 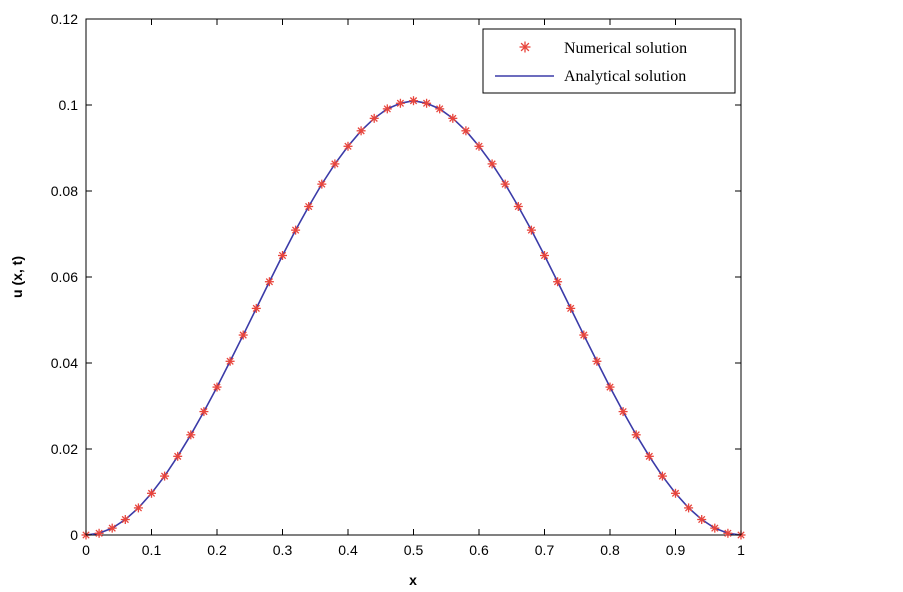 I want to click on x-tick-label: 0, so click(x=86, y=550).